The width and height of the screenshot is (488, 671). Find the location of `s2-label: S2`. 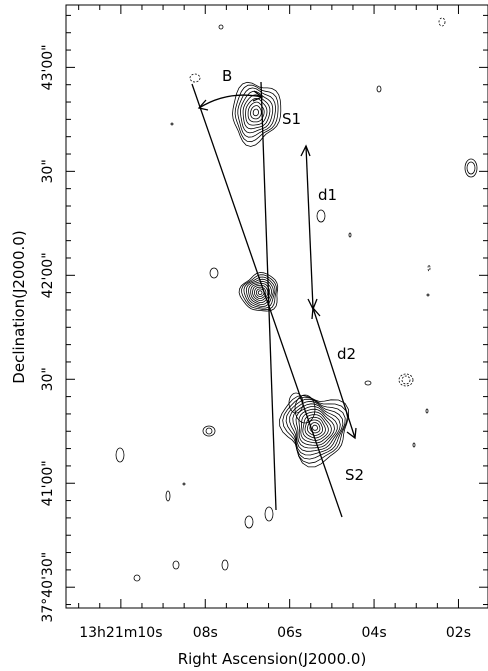

s2-label: S2 is located at coordinates (354, 475).